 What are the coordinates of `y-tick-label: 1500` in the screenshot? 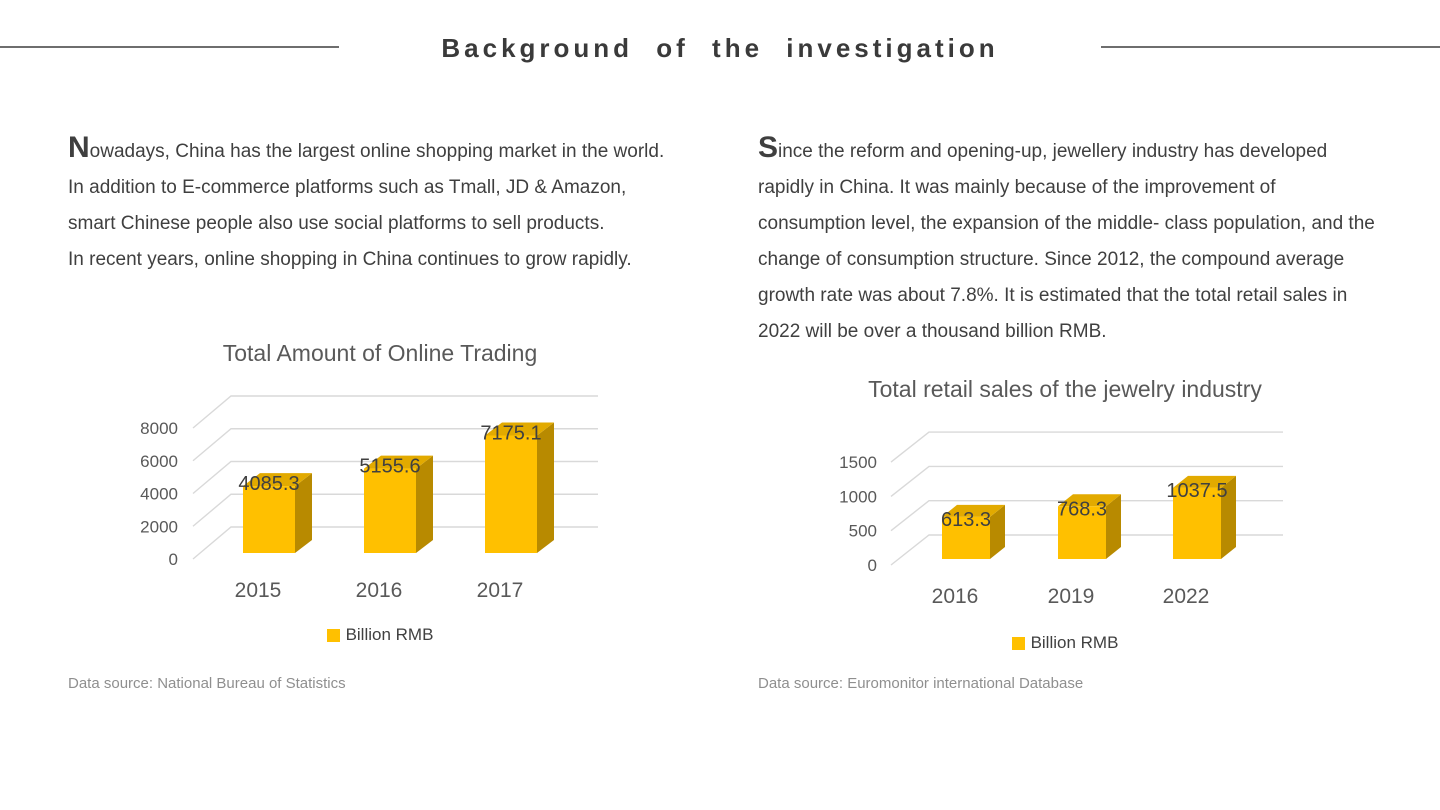 It's located at (858, 462).